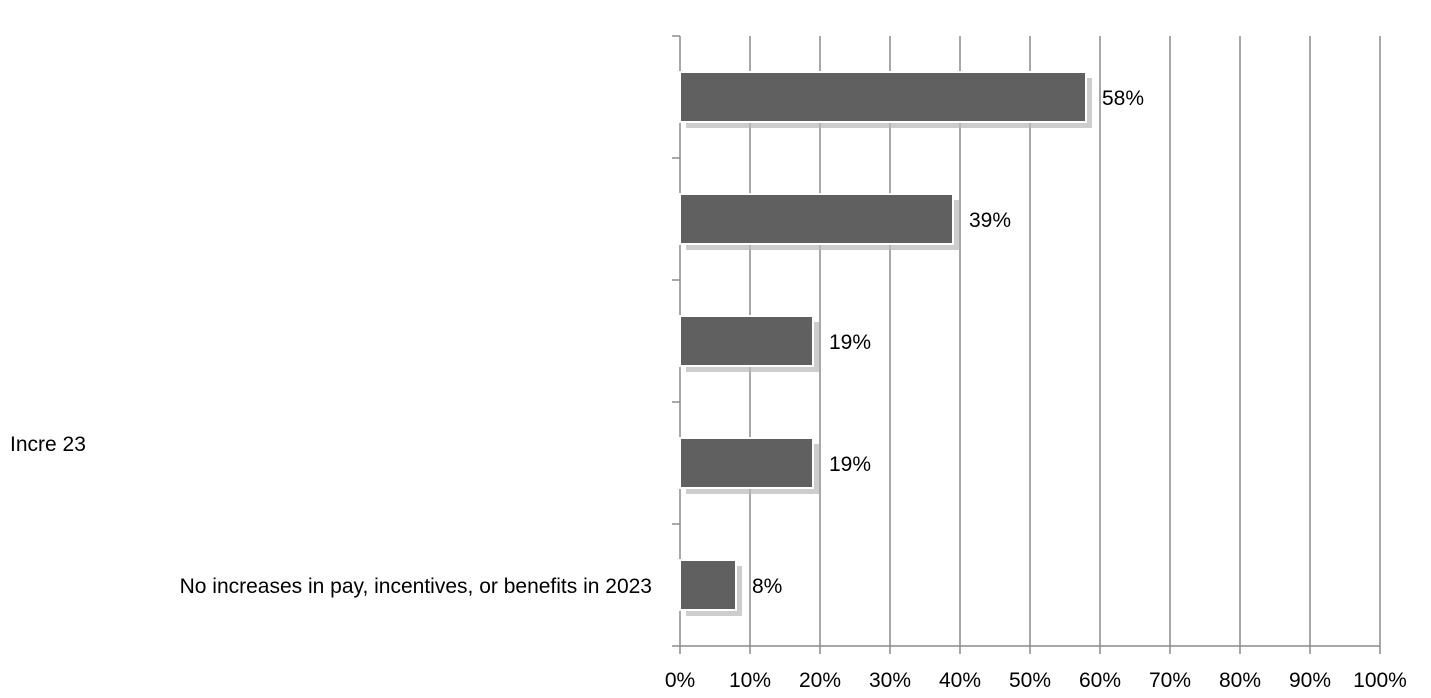 The image size is (1431, 698). What do you see at coordinates (820, 680) in the screenshot?
I see `x-tick-label: 20%` at bounding box center [820, 680].